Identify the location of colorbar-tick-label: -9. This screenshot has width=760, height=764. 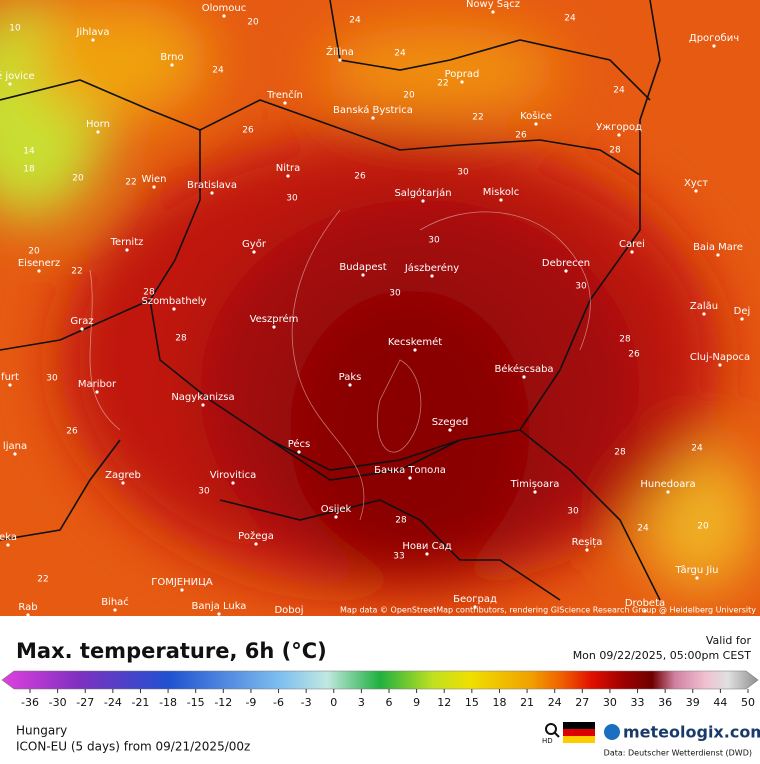
(250, 702).